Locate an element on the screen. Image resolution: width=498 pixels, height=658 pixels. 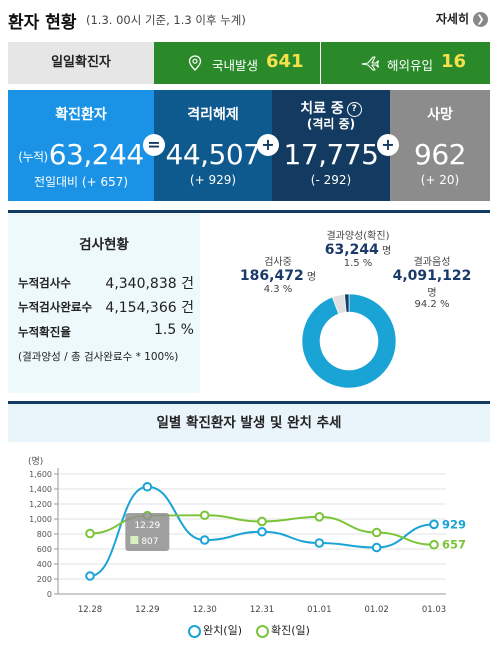
series-released-end-label: 929 is located at coordinates (454, 524).